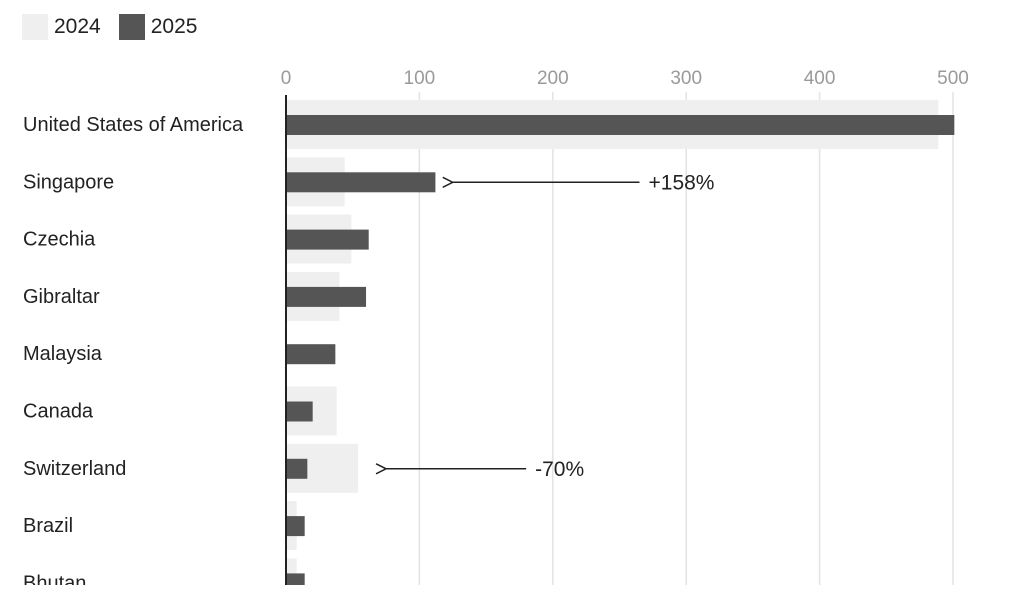 This screenshot has width=1024, height=590. What do you see at coordinates (54, 578) in the screenshot?
I see `category-label-8: Bhutan` at bounding box center [54, 578].